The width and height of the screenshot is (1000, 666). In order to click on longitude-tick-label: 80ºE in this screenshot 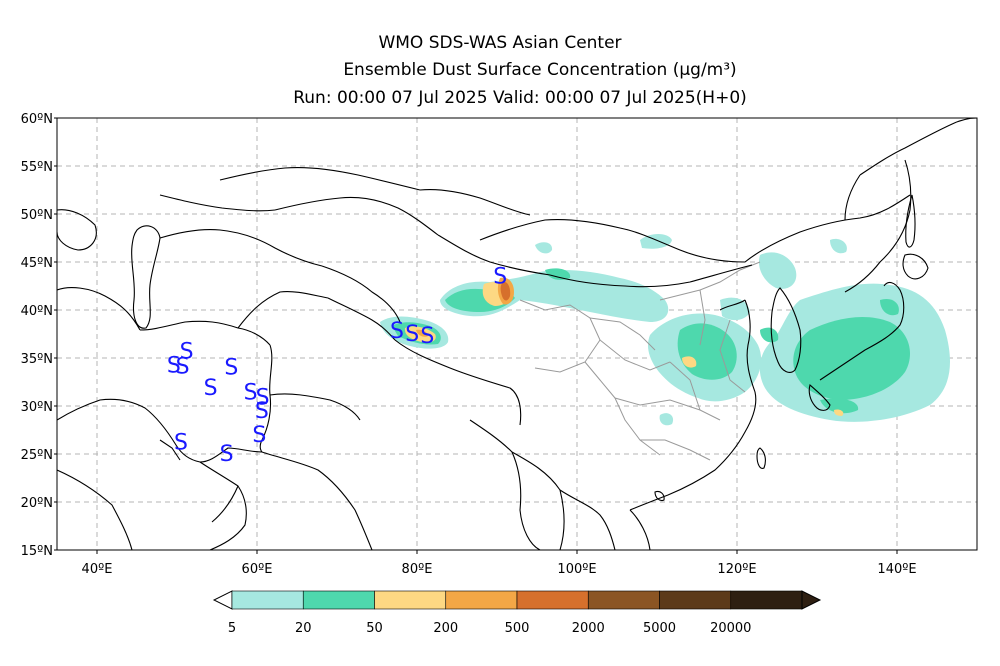, I will do `click(417, 569)`.